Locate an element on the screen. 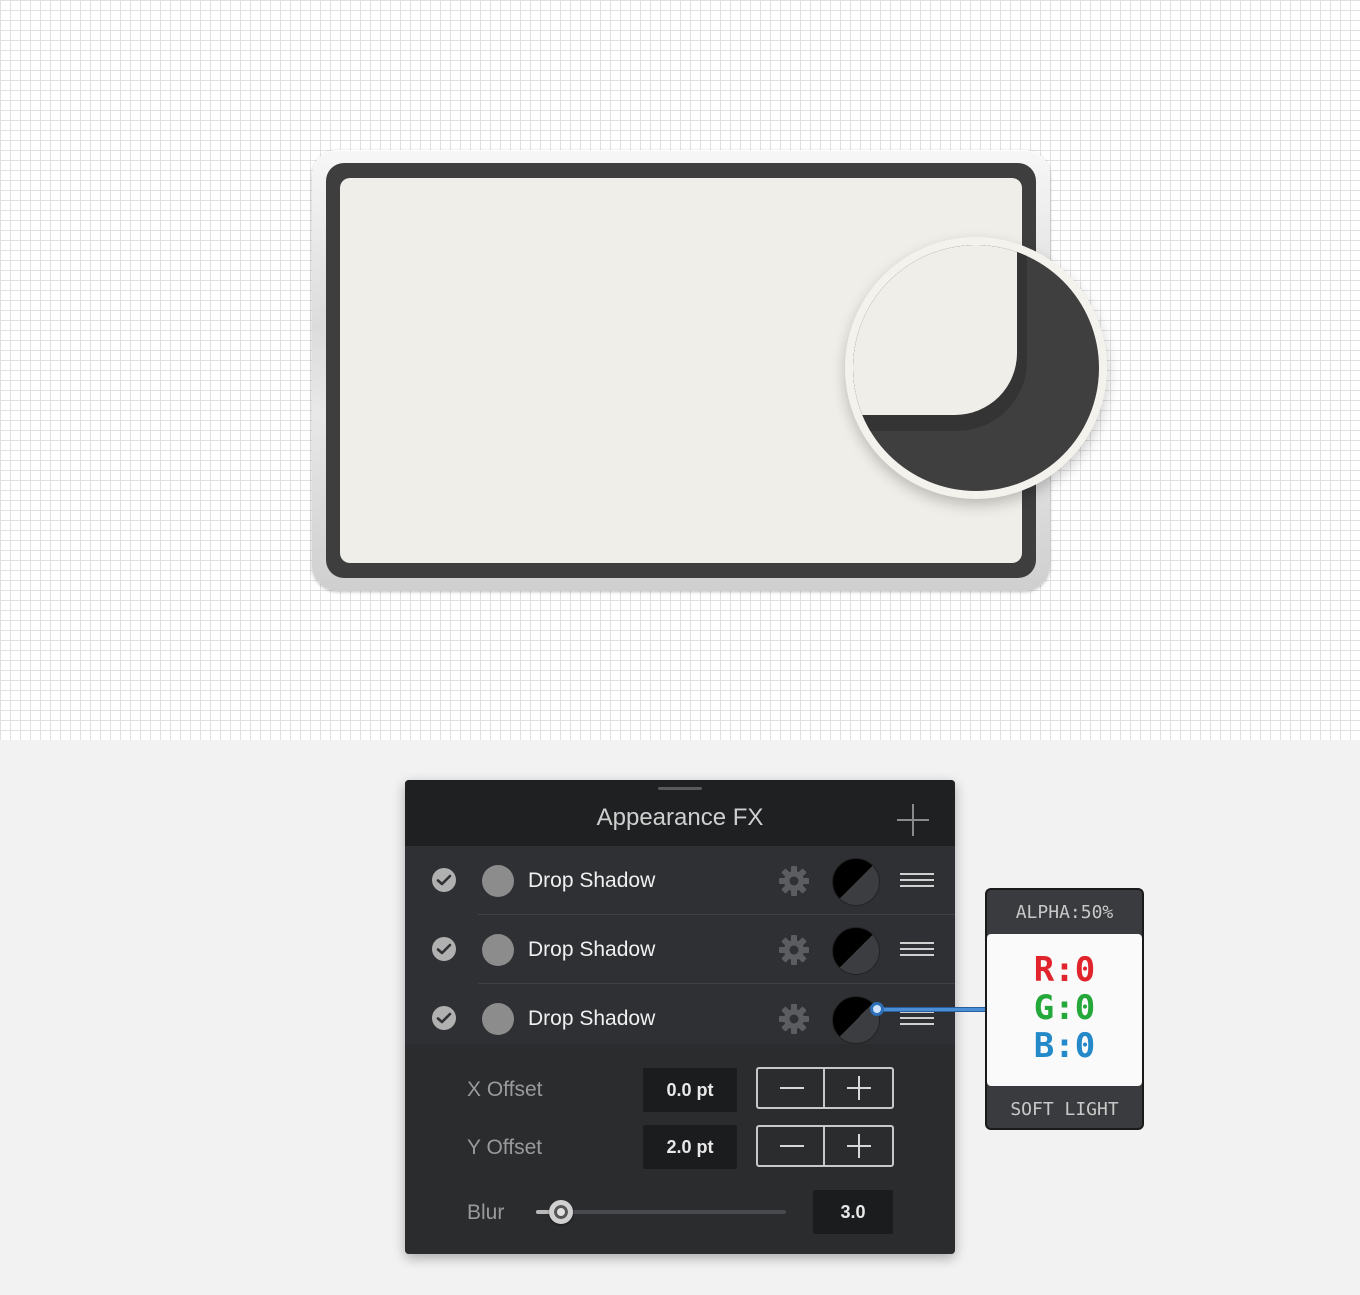 This screenshot has width=1360, height=1295. color-tooltip: ALPHA:50% R:0 G:0 B:0 SOFT LIGHT is located at coordinates (1064, 1009).